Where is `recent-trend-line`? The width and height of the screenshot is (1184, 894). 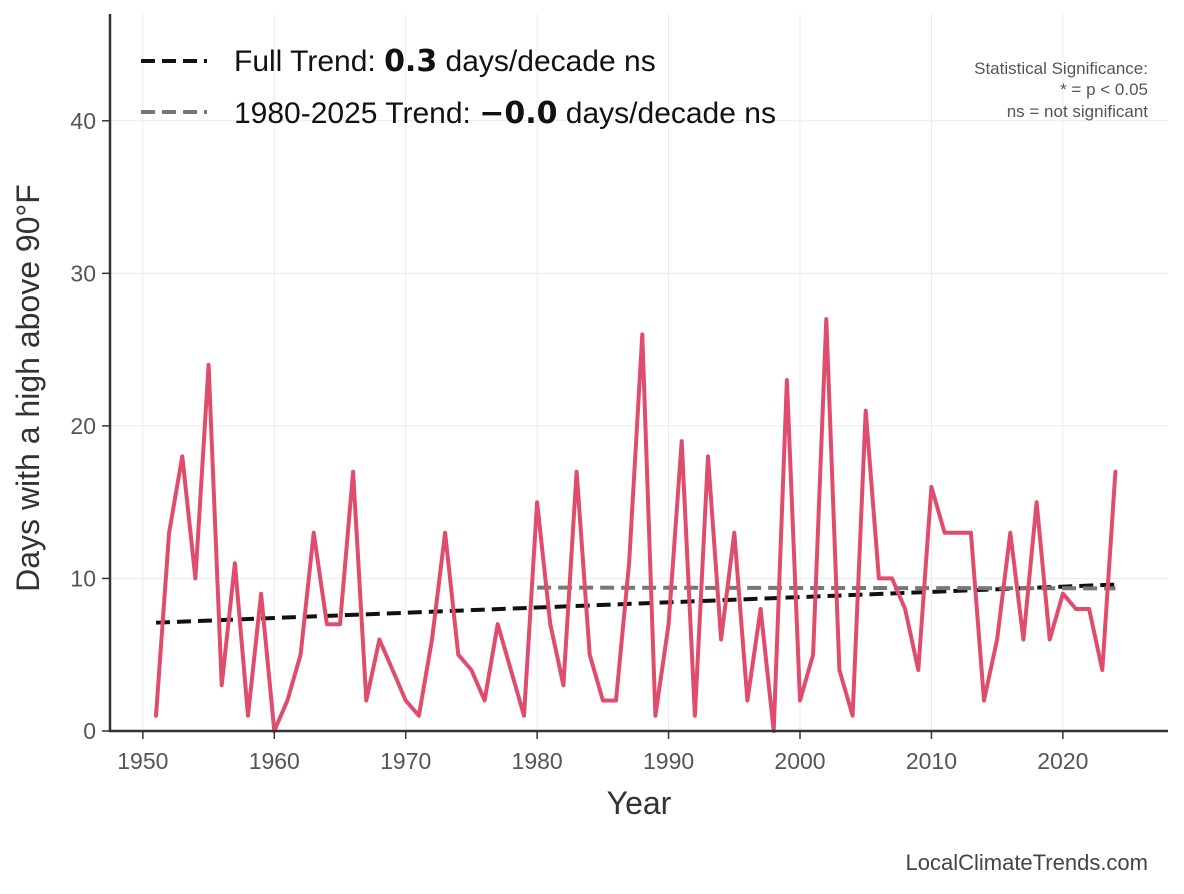 recent-trend-line is located at coordinates (826, 588).